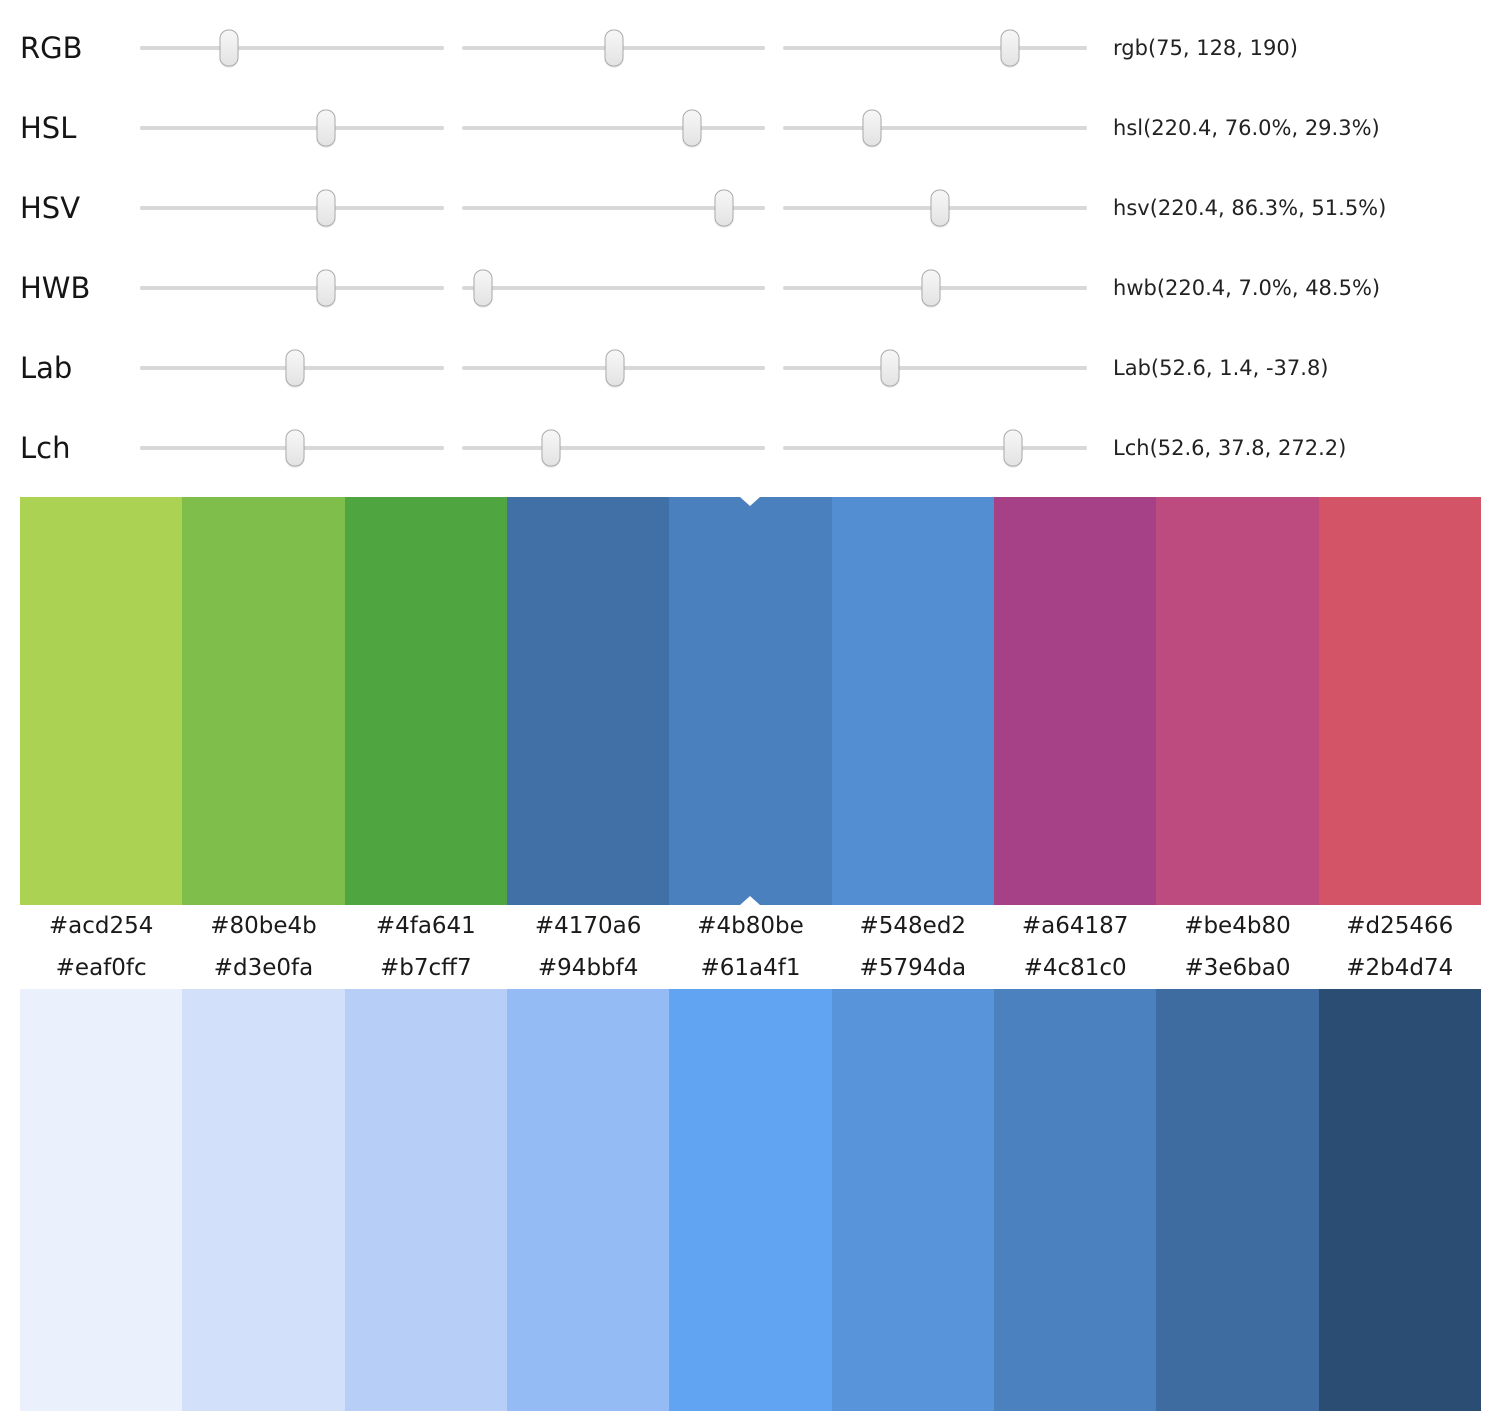  Describe the element at coordinates (46, 368) in the screenshot. I see `colorspace-label: Lab` at that location.